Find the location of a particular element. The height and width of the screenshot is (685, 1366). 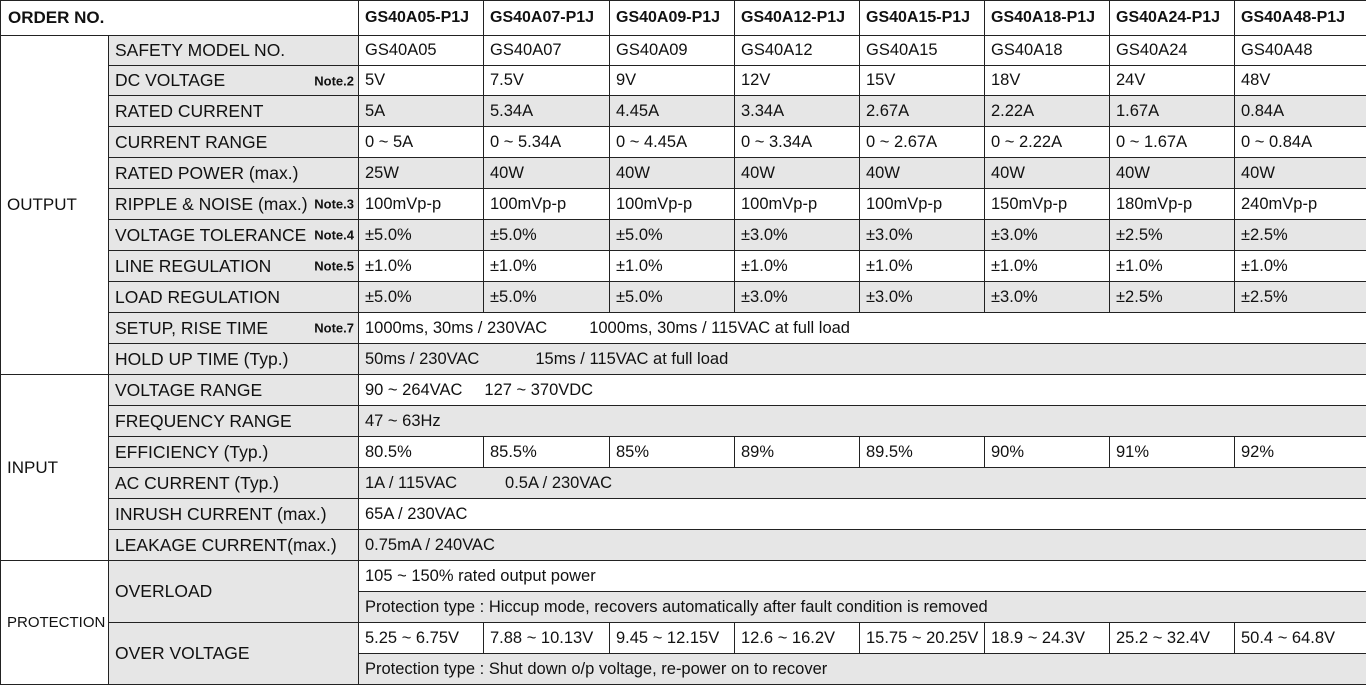

cell: 5V is located at coordinates (421, 81).